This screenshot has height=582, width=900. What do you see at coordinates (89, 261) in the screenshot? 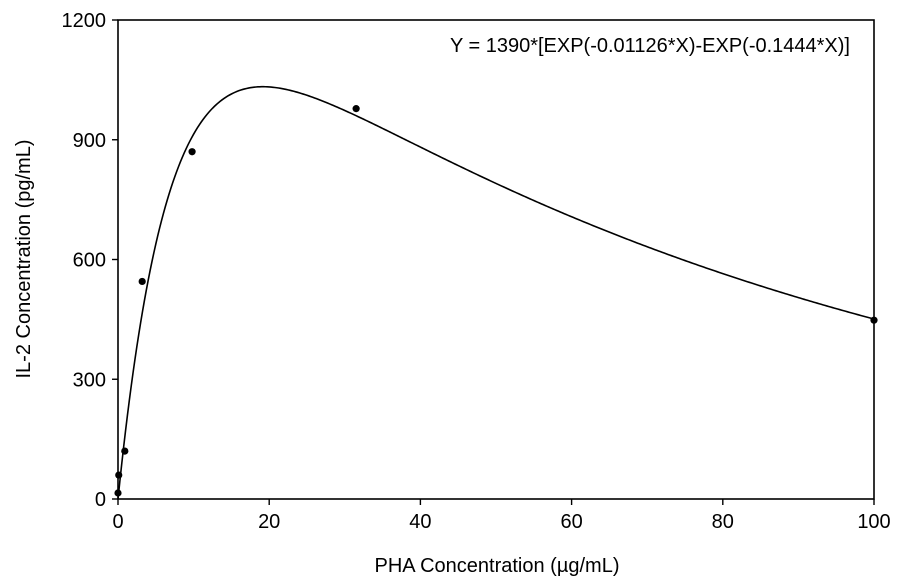
I see `y-tick-label: 600` at bounding box center [89, 261].